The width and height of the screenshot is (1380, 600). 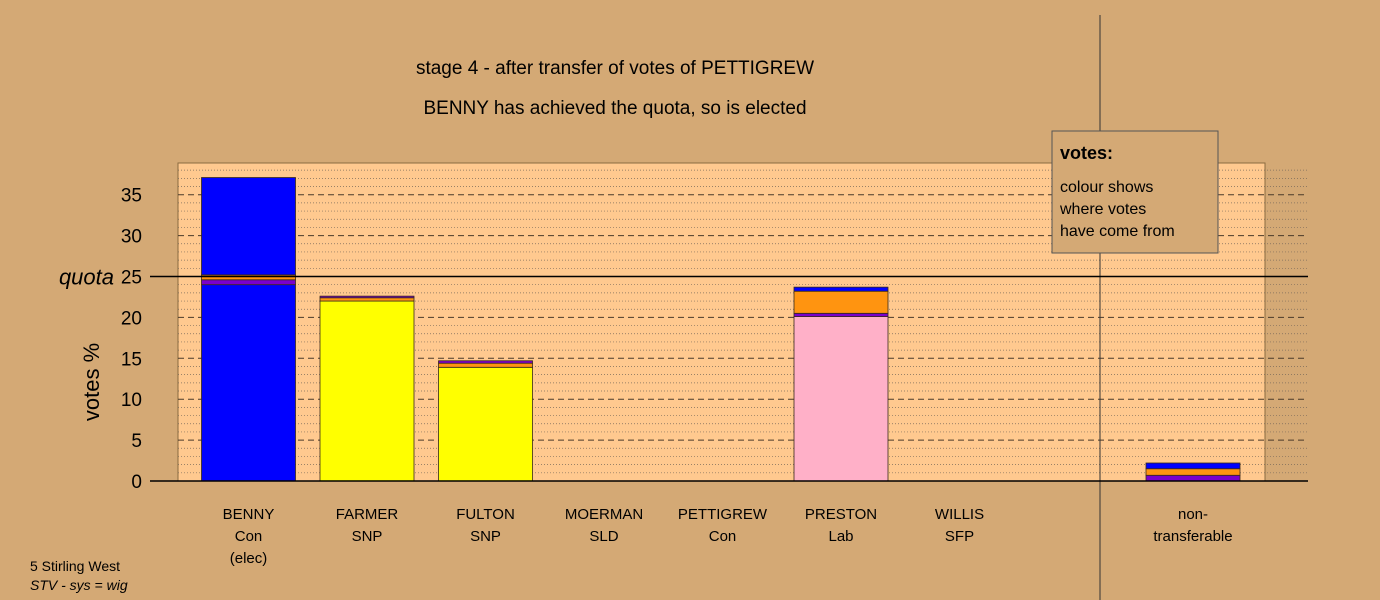 I want to click on quota-label: quota, so click(x=86, y=277).